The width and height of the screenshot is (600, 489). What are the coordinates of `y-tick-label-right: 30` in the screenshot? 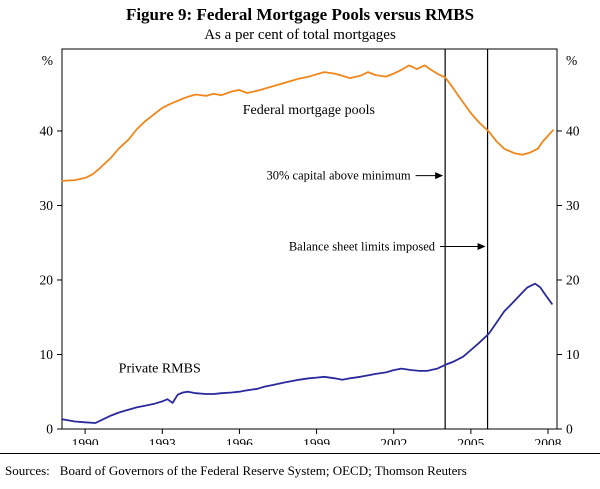 It's located at (573, 205).